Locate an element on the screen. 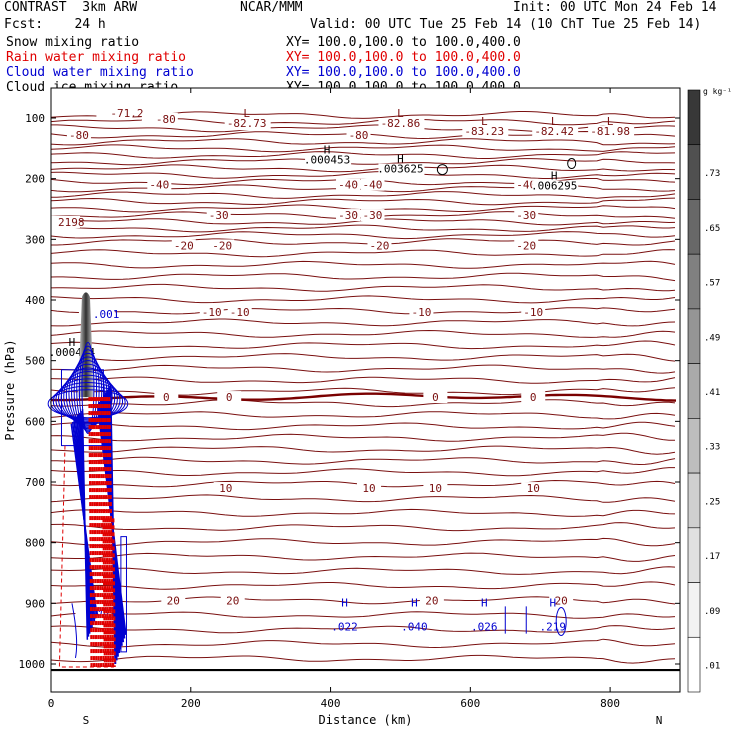 This screenshot has width=740, height=740. extremum-value: .003625 is located at coordinates (400, 169).